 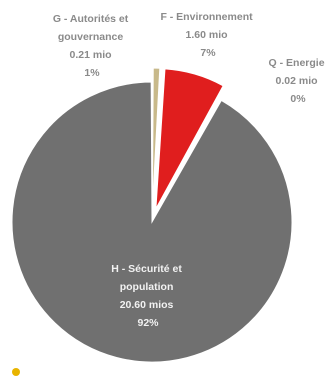 What do you see at coordinates (92, 46) in the screenshot?
I see `slice-label-autorites: G - Autorités et gouvernance 0.21 mio 1%` at bounding box center [92, 46].